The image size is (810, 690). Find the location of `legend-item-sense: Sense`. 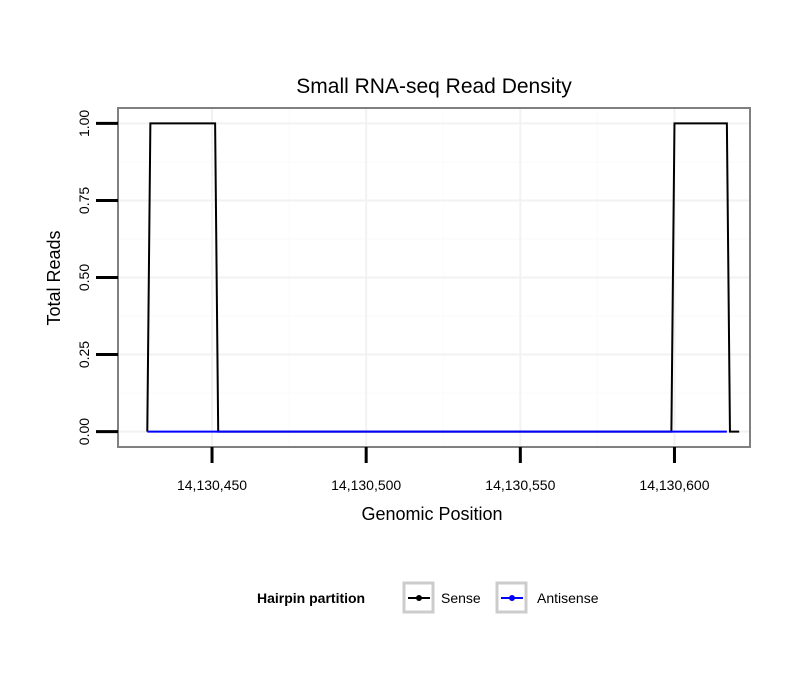

legend-item-sense: Sense is located at coordinates (441, 597).